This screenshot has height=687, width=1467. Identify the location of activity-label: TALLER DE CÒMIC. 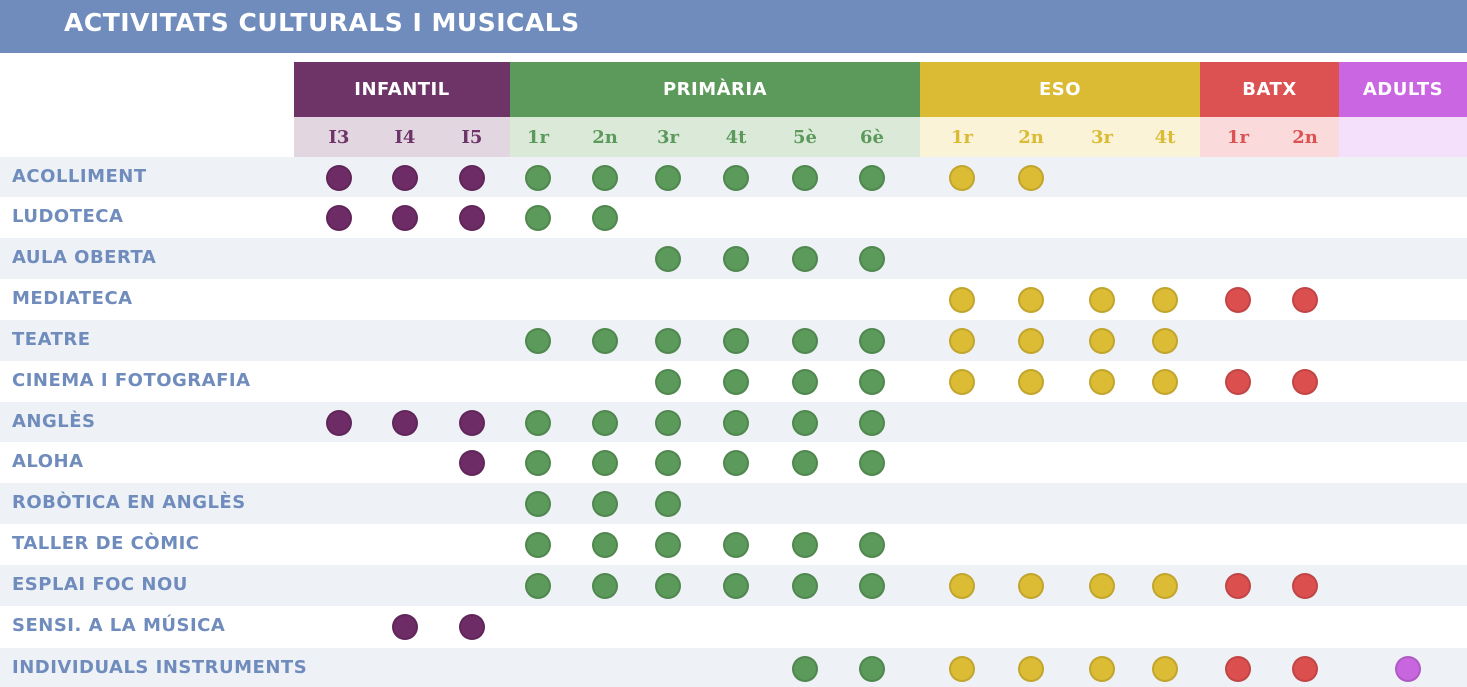
(106, 543).